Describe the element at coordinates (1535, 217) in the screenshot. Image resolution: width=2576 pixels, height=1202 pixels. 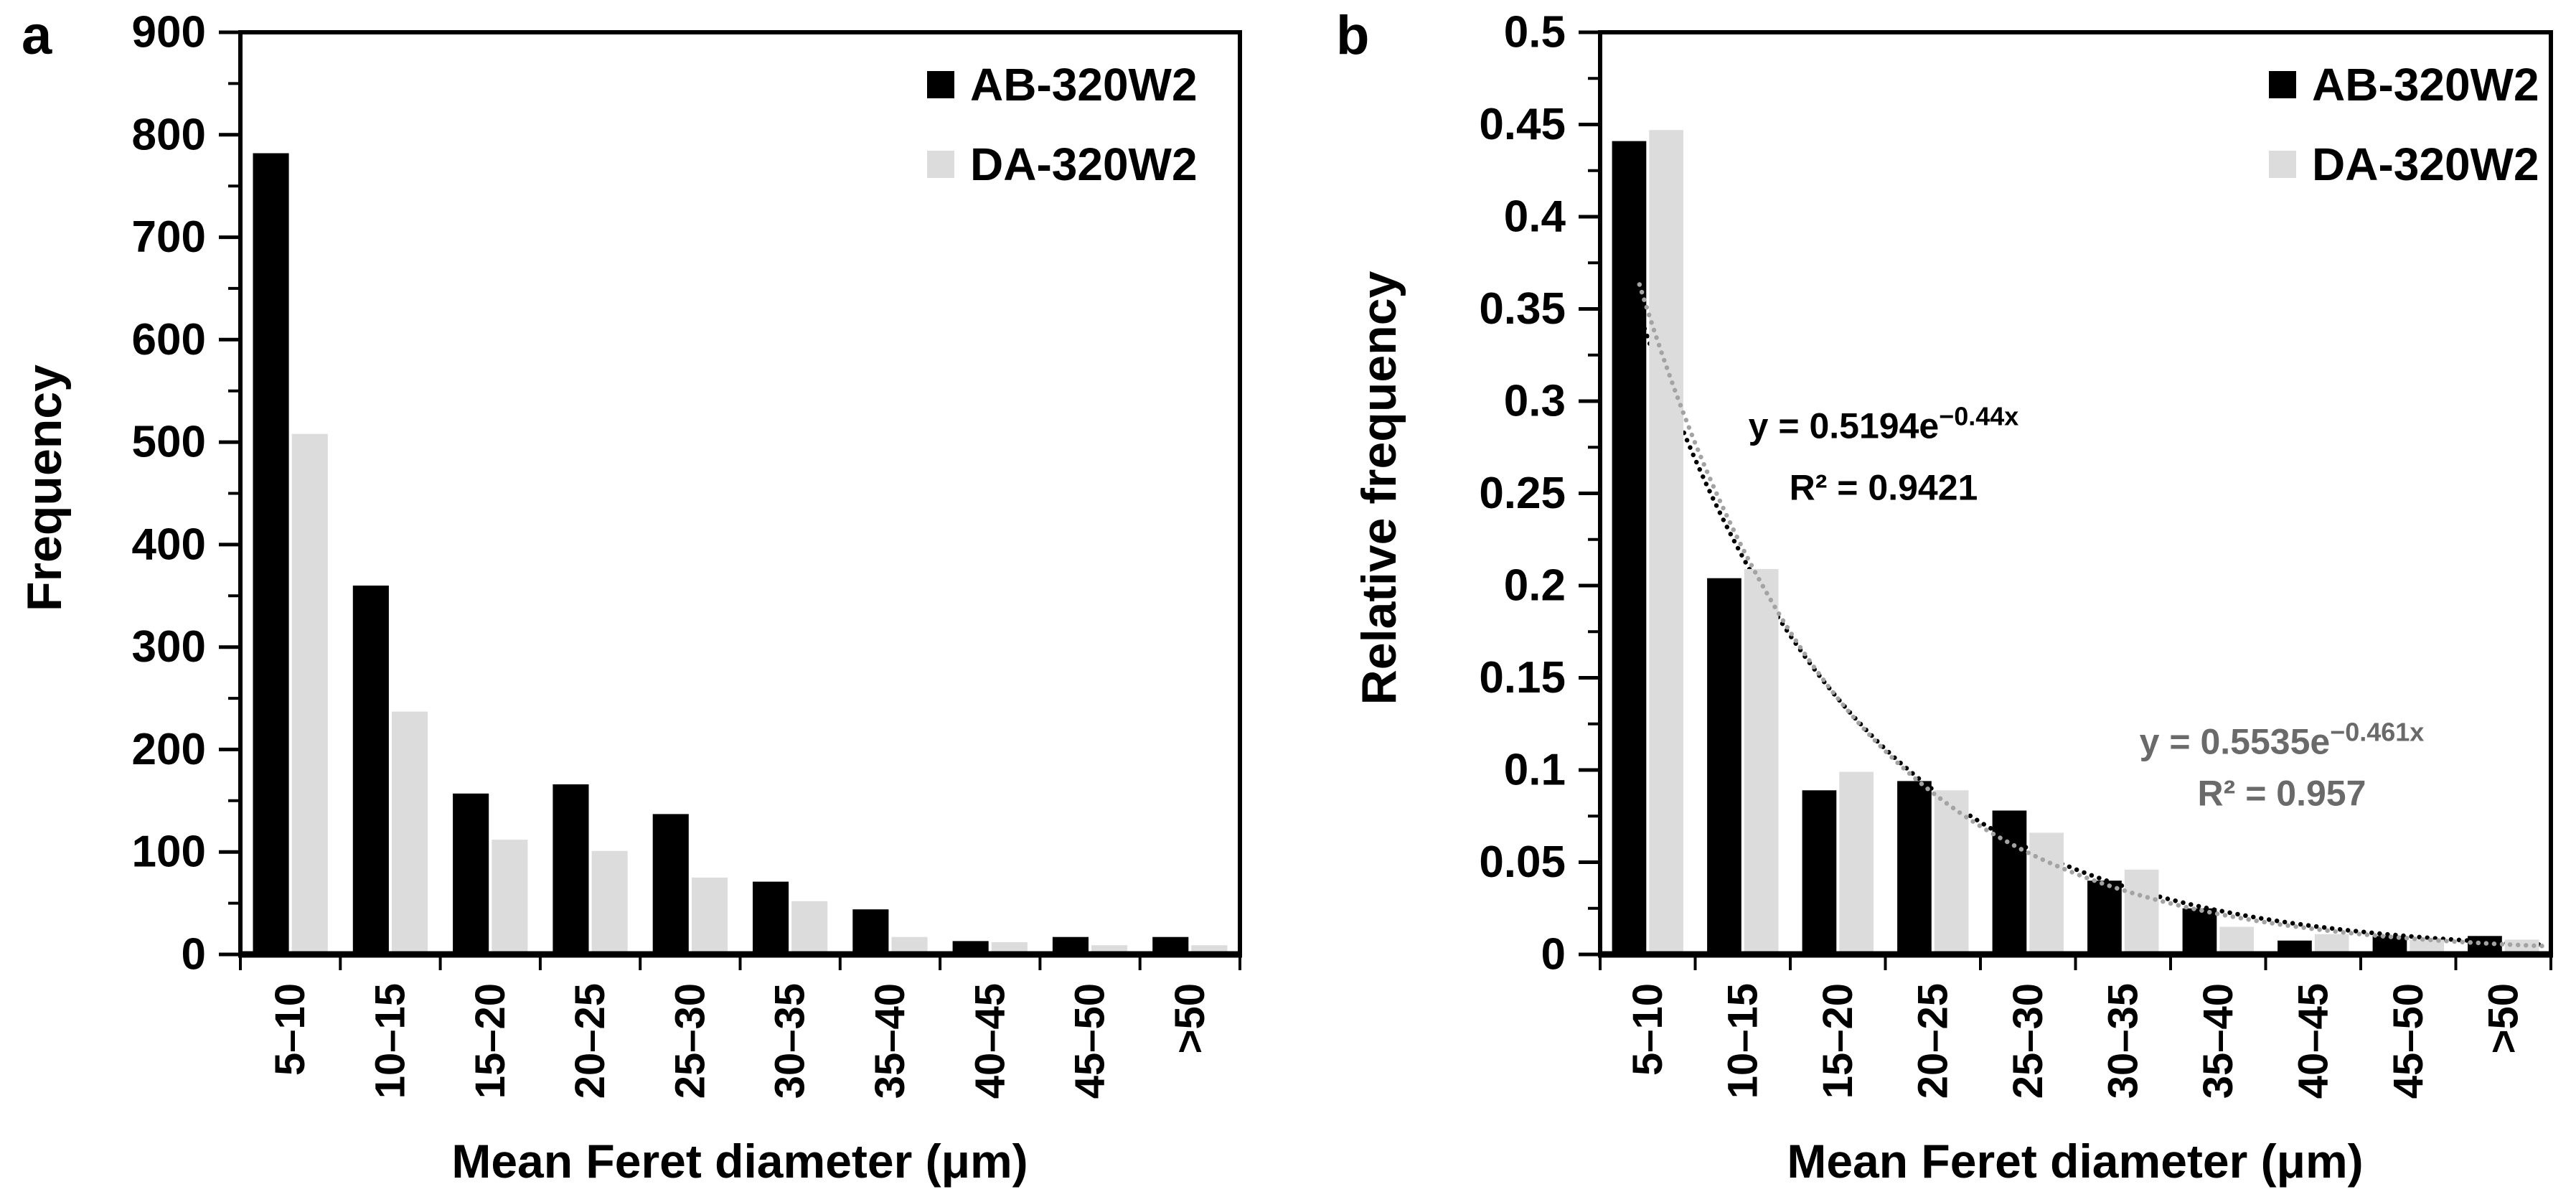
I see `y-tick-label: 0.4` at that location.